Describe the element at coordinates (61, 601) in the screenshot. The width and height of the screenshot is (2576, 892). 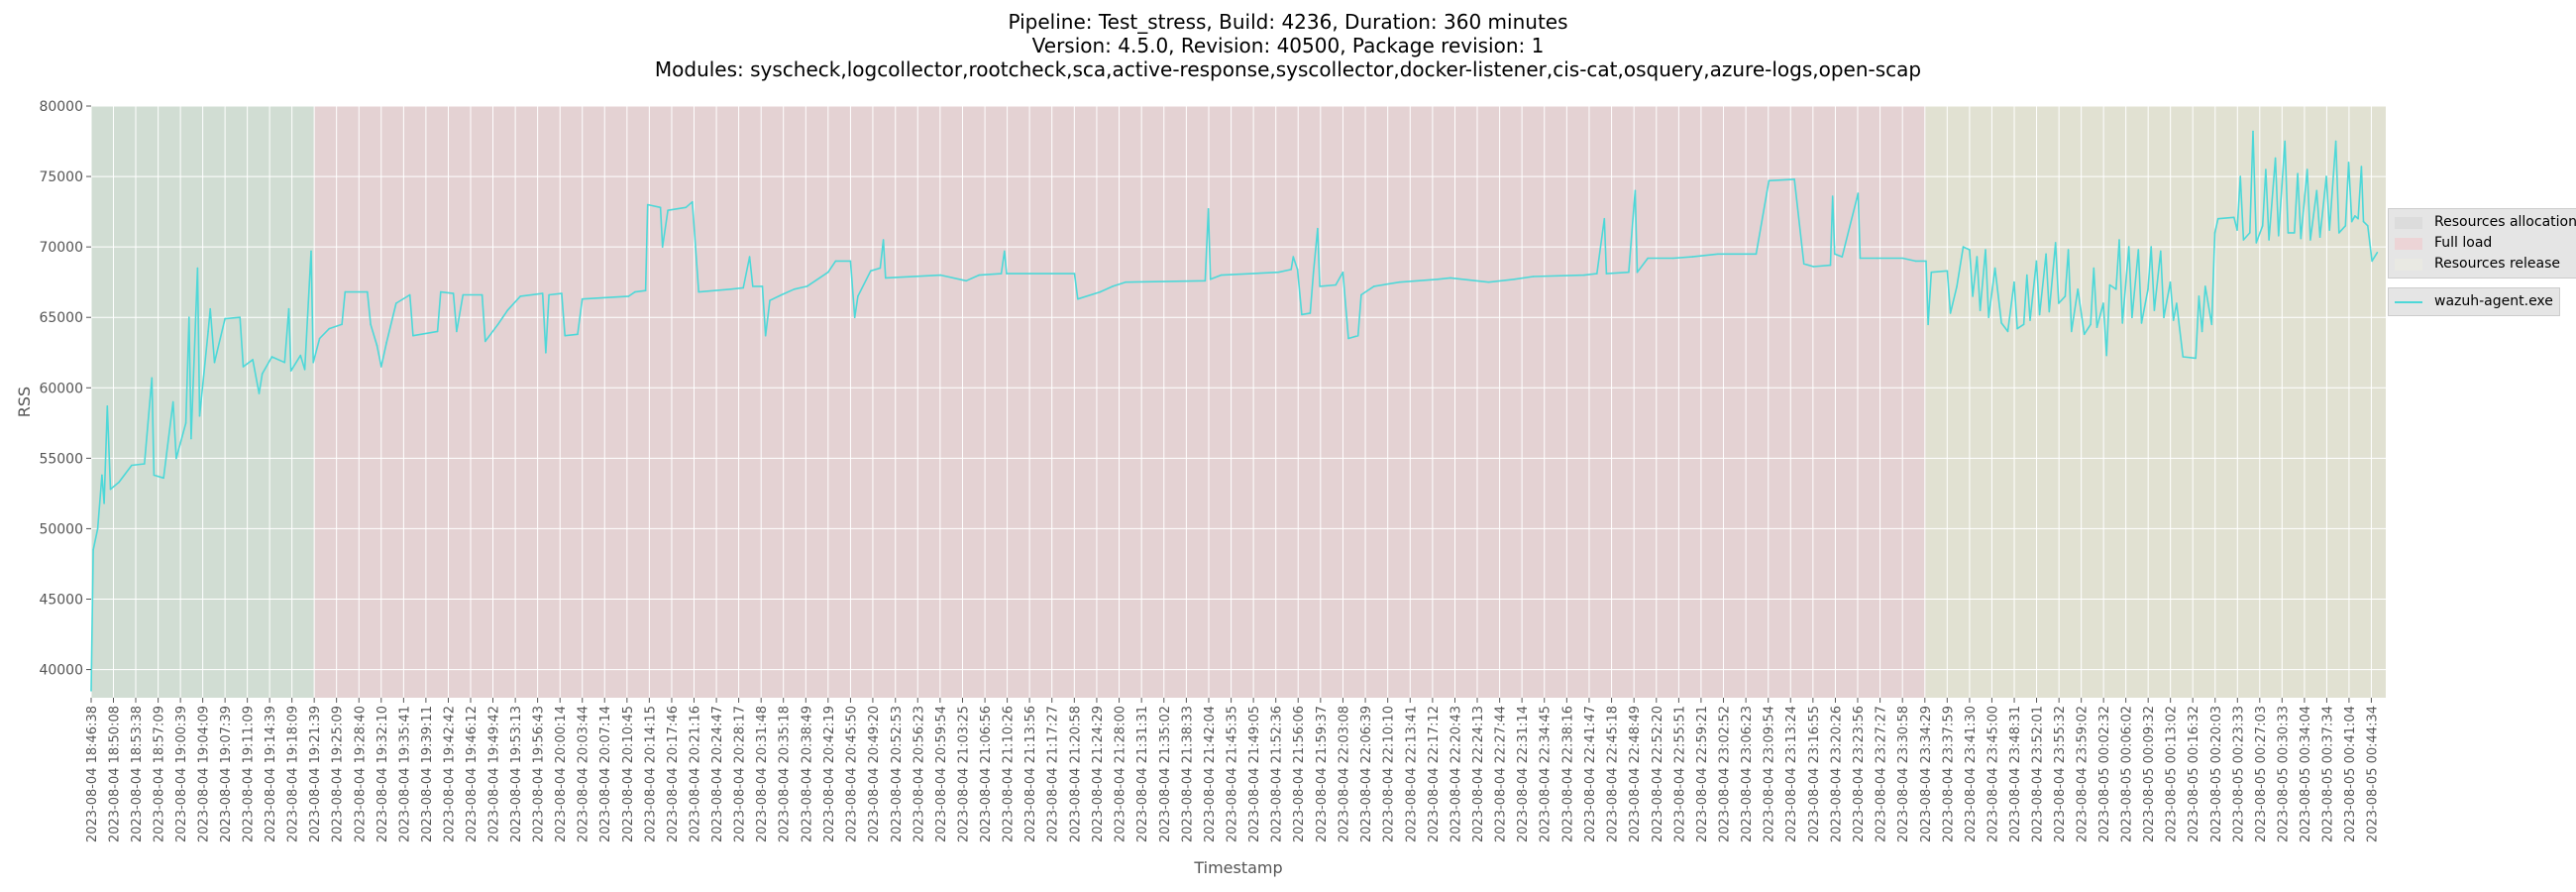
I see `y-tick-label-1: 45000` at that location.